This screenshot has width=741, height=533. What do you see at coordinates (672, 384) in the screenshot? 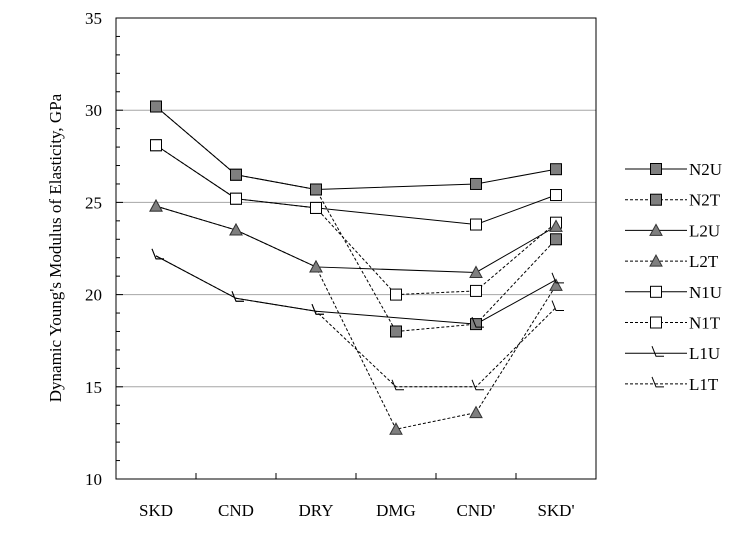
I see `legend-entry-l1t: L1T` at bounding box center [672, 384].